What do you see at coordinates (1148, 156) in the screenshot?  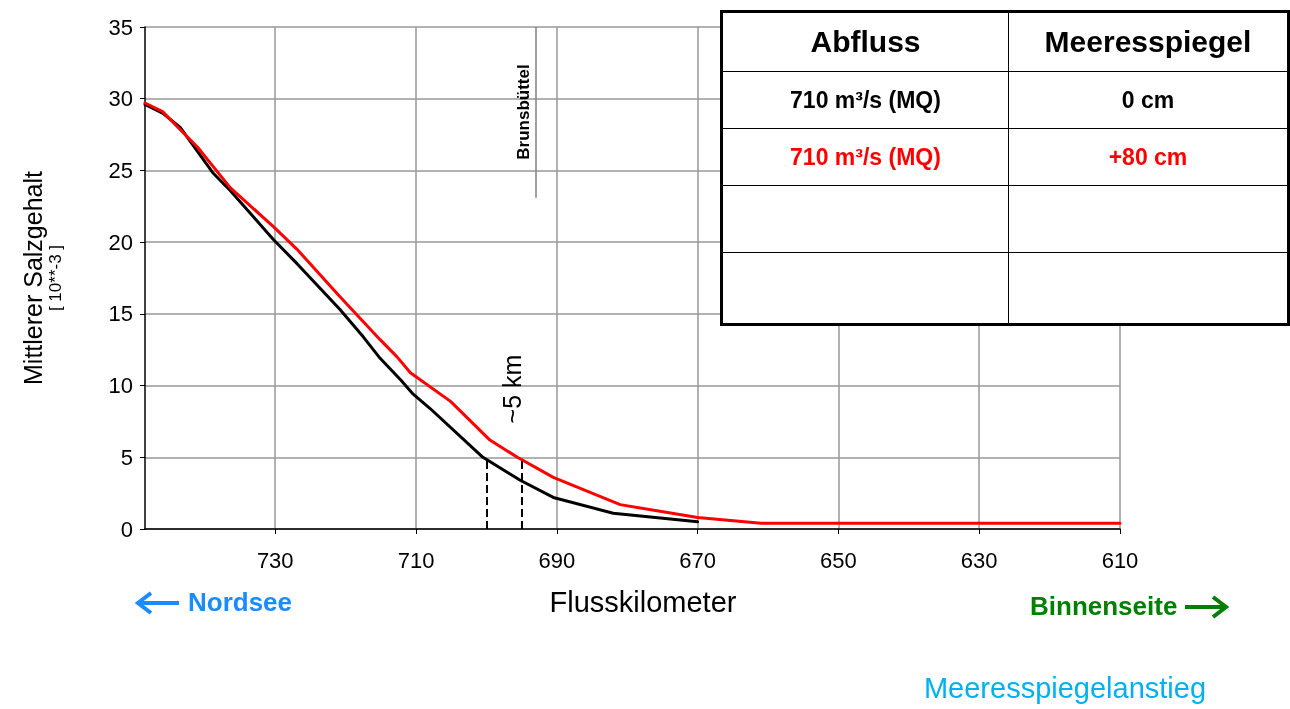 I see `text: +80 cm` at bounding box center [1148, 156].